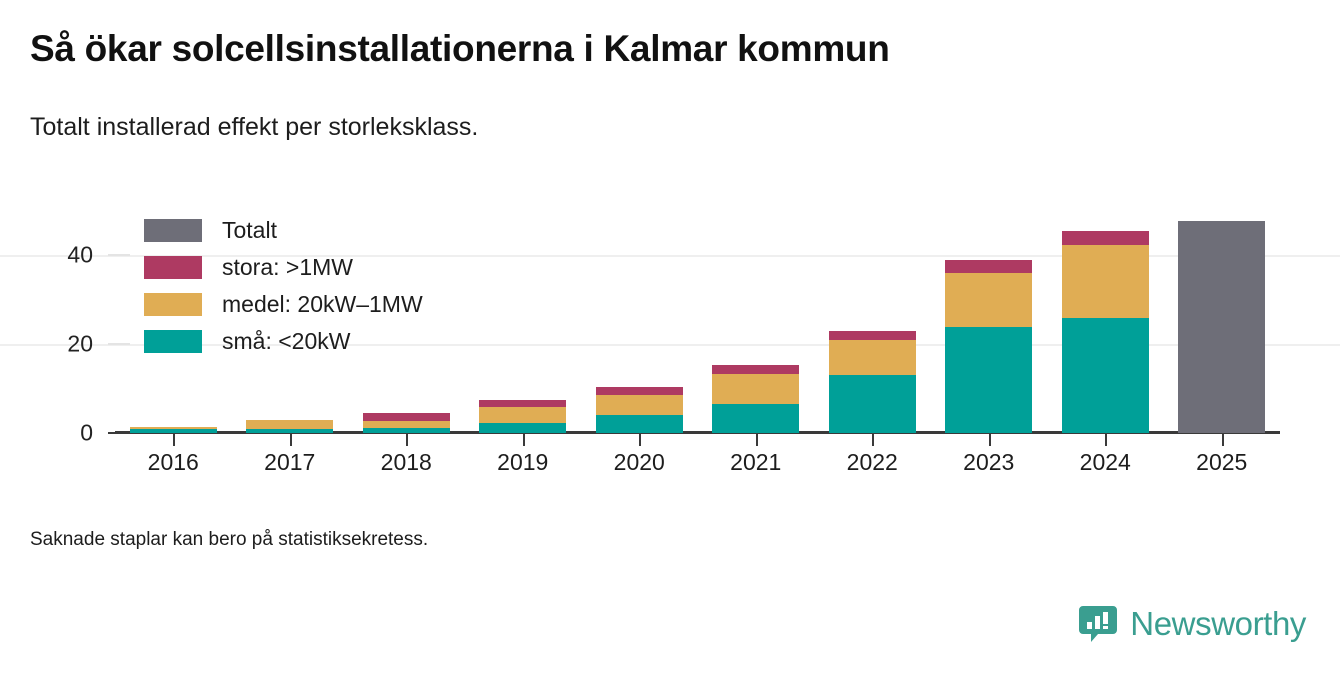 This screenshot has height=685, width=1340. Describe the element at coordinates (290, 462) in the screenshot. I see `x-axis-tick-label: 2017` at that location.